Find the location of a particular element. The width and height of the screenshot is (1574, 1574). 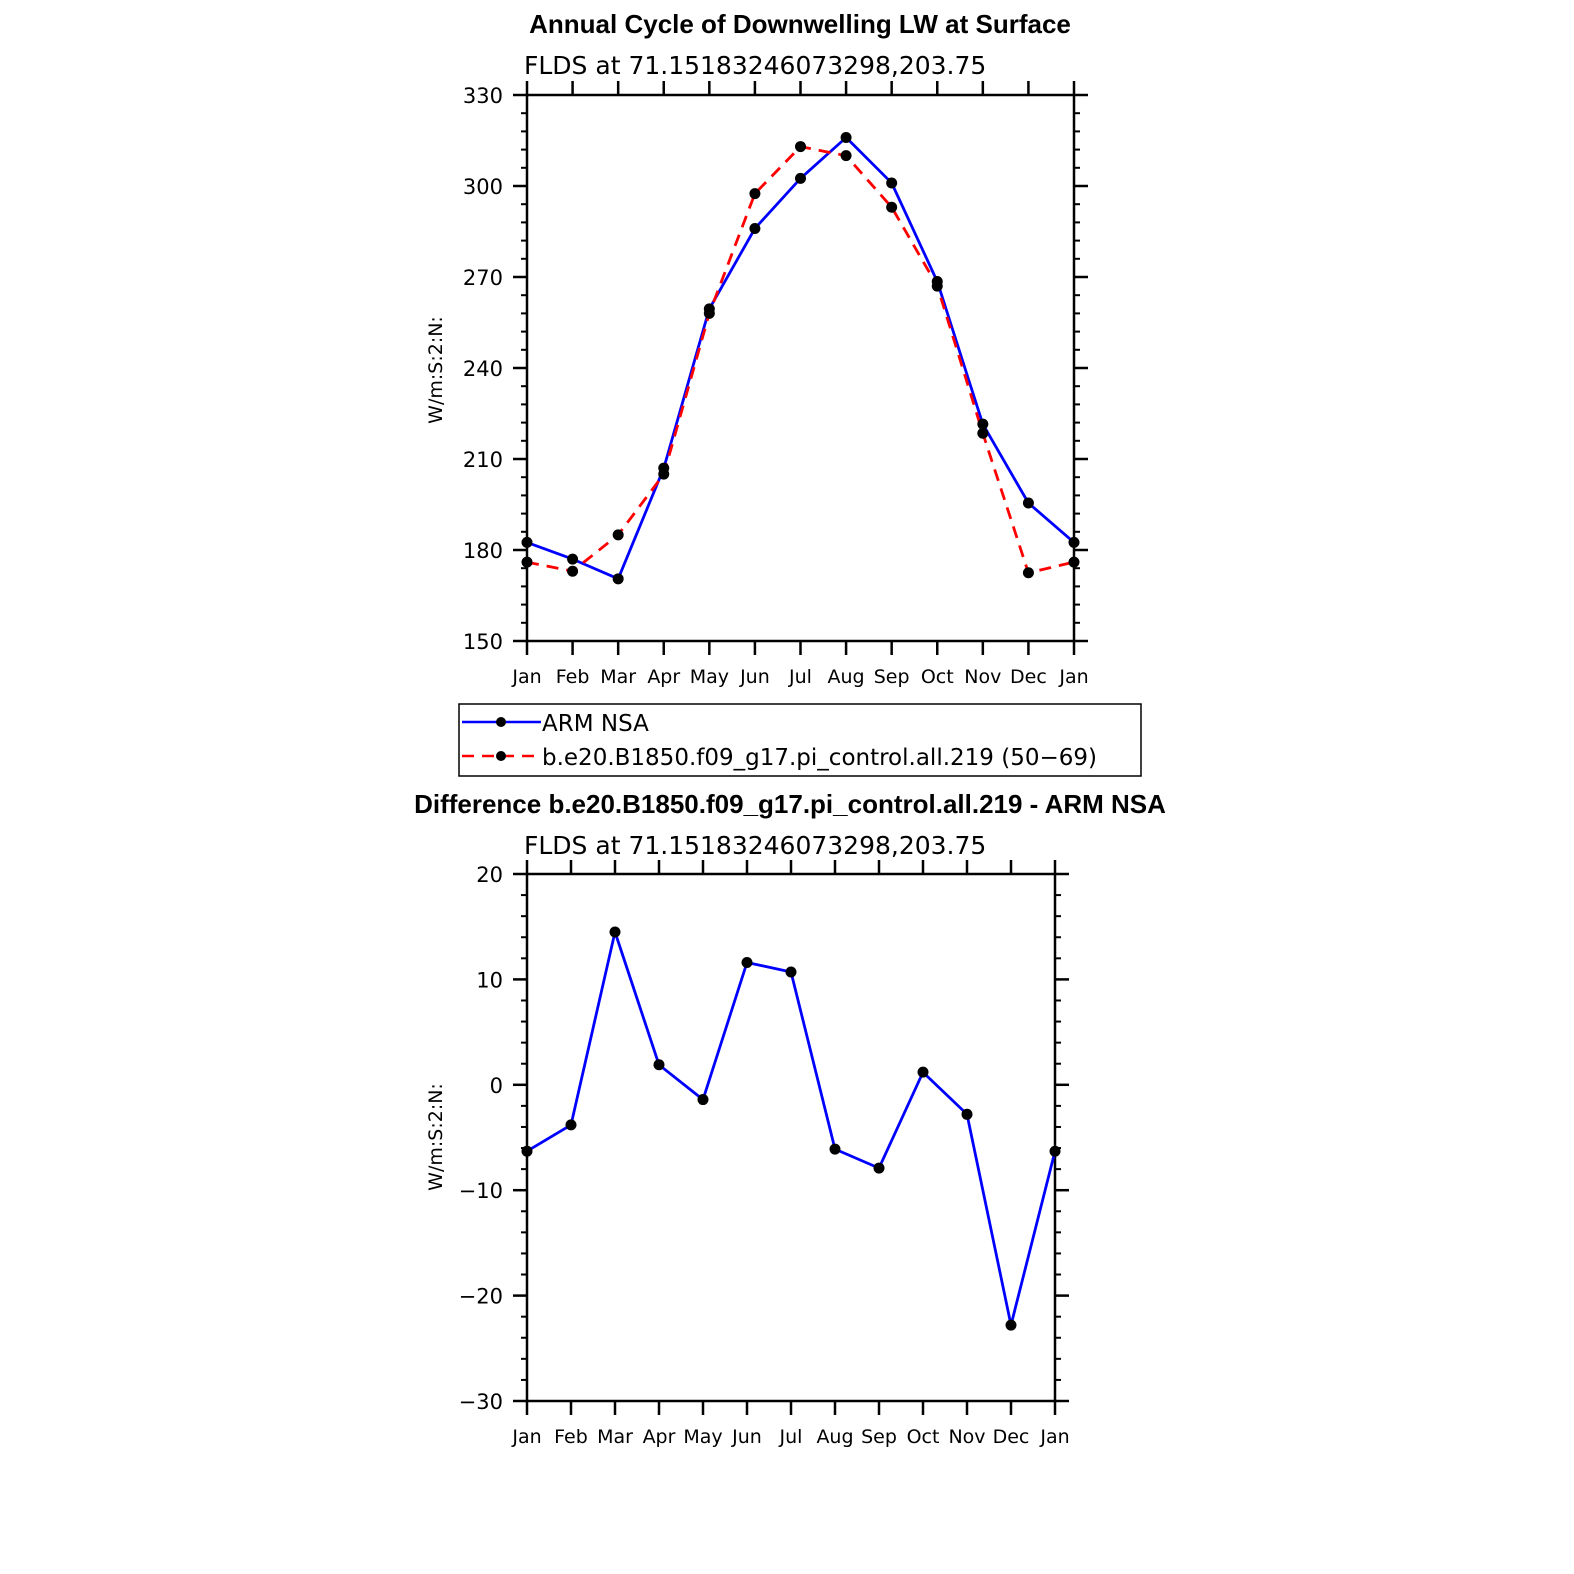

y-tick-label: 150 is located at coordinates (483, 642).